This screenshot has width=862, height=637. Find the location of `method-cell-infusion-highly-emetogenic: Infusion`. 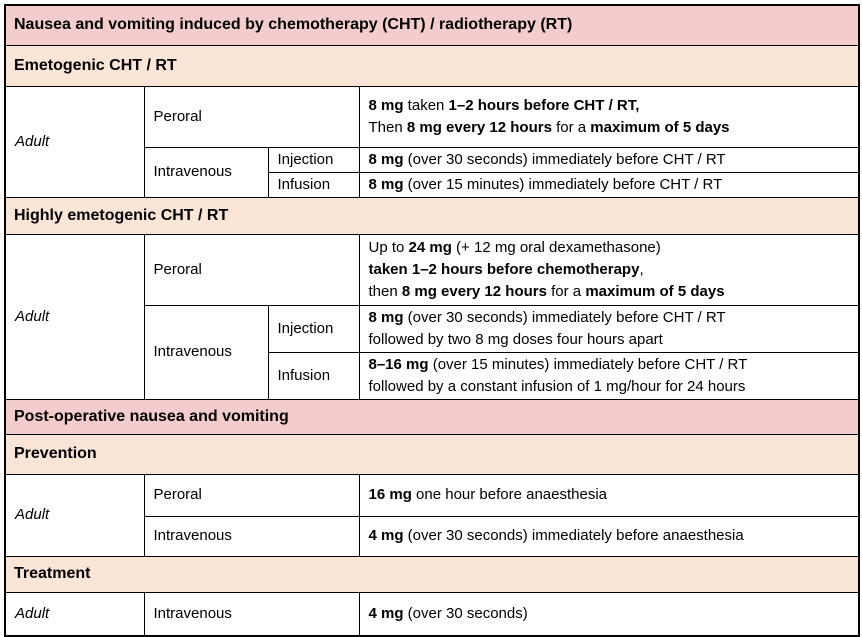

method-cell-infusion-highly-emetogenic: Infusion is located at coordinates (313, 375).